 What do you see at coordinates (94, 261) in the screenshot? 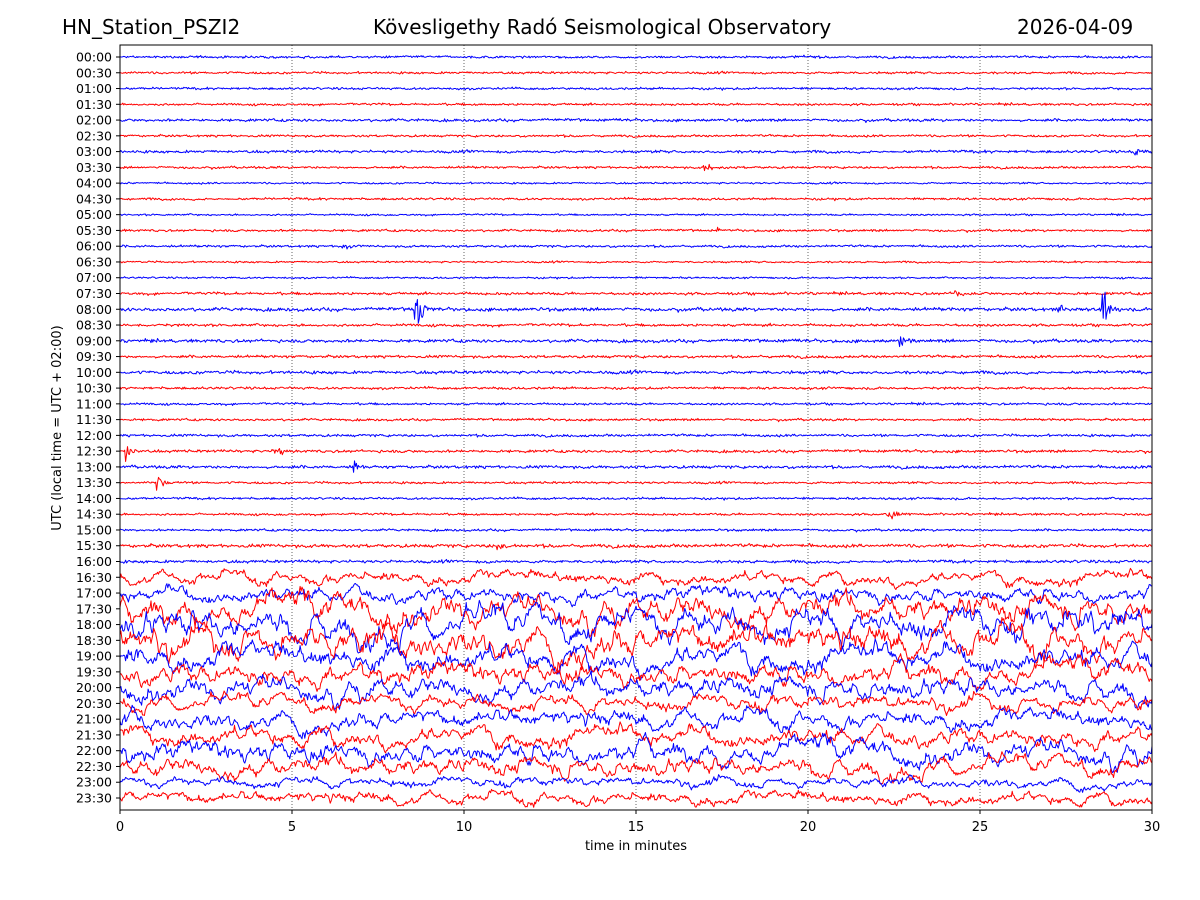
I see `y-tick-label: 06:30` at bounding box center [94, 261].